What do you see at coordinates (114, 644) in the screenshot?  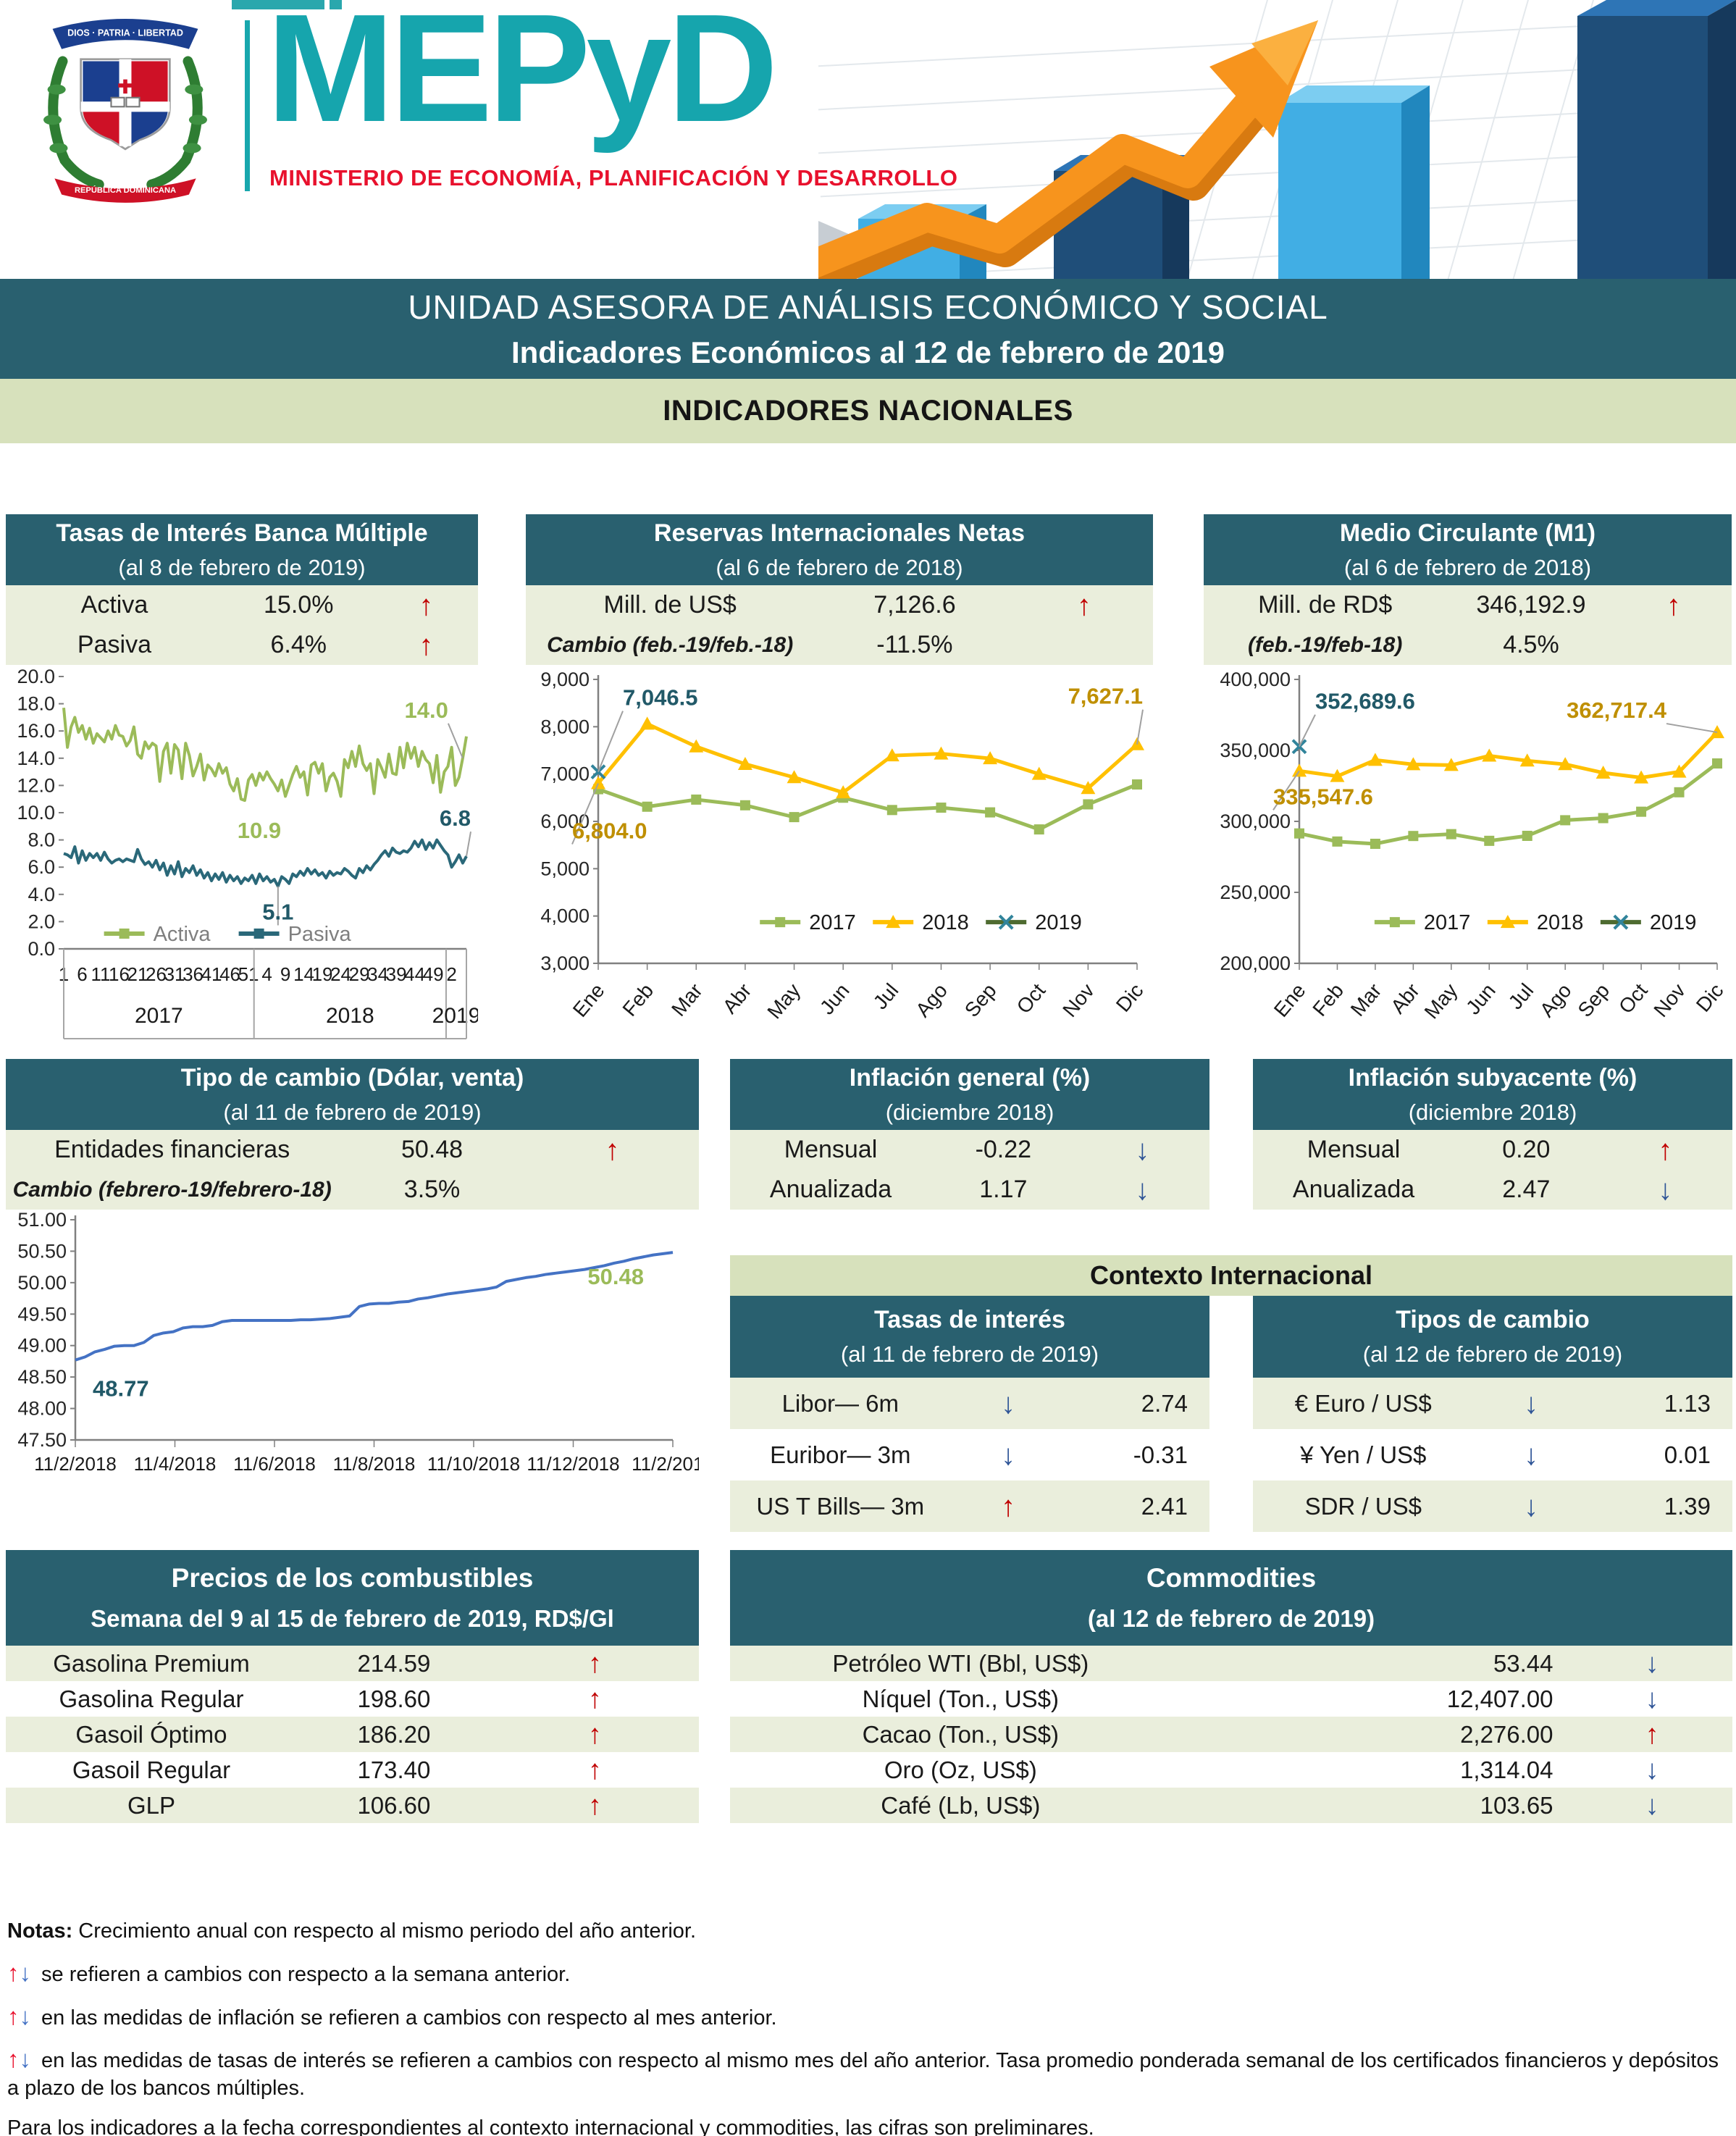 I see `row-label: Pasiva` at bounding box center [114, 644].